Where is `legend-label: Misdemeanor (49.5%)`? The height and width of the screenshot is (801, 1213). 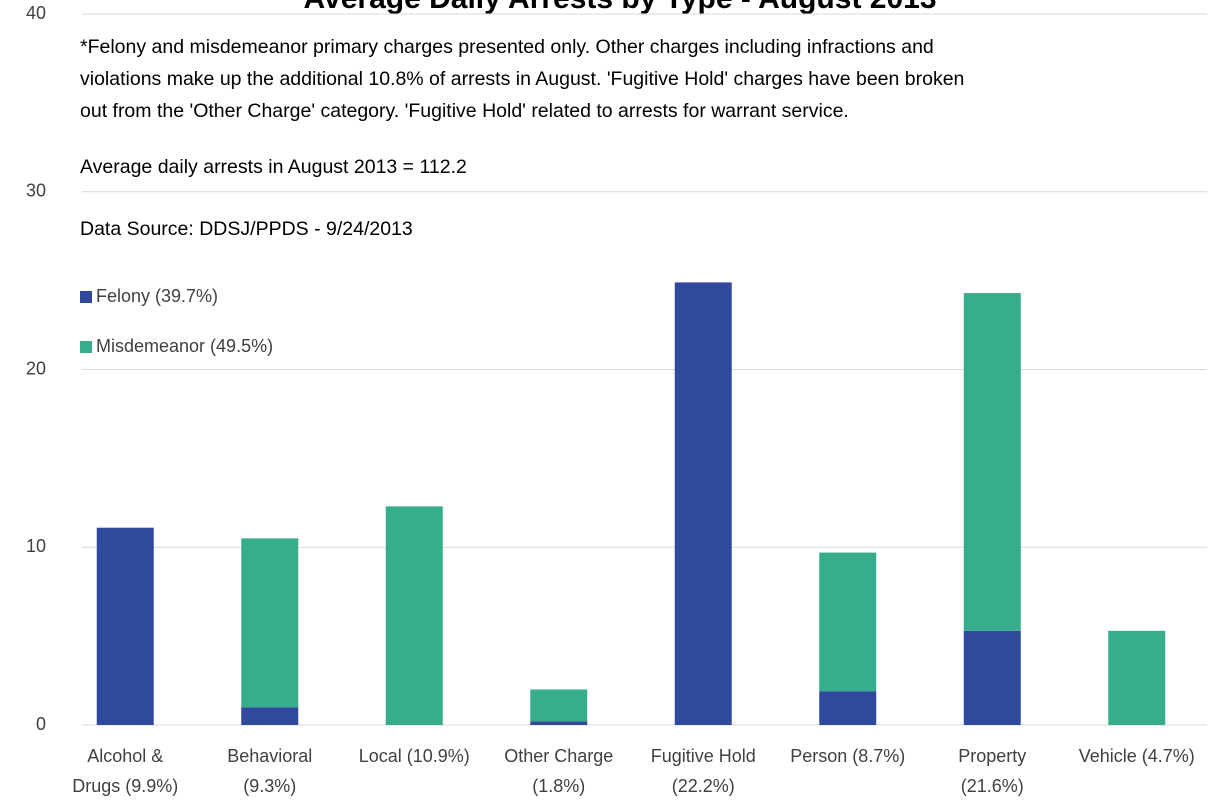
legend-label: Misdemeanor (49.5%) is located at coordinates (184, 346).